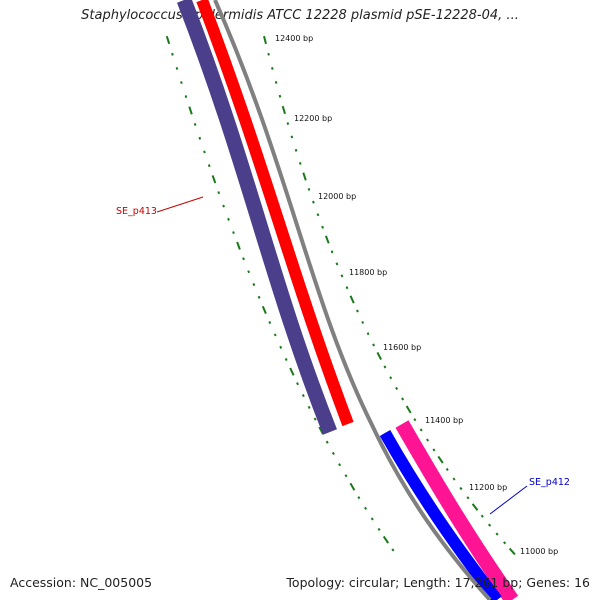 This screenshot has width=600, height=600. I want to click on leader-line-se-p412, so click(508, 500).